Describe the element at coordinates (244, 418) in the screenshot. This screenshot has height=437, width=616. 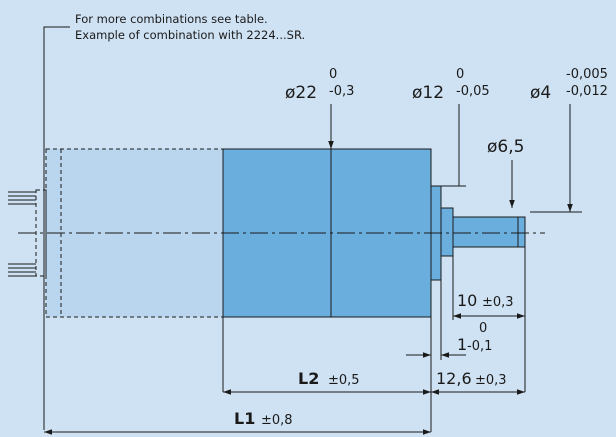
I see `dim-L1-name: L1` at that location.